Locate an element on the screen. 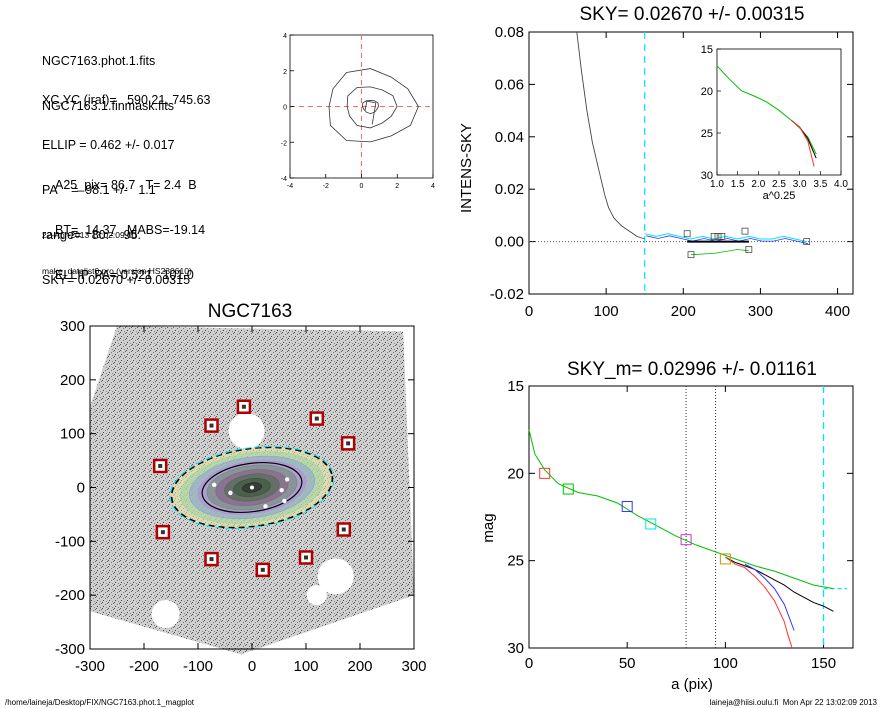  galaxy-ytick-label: -300 is located at coordinates (70, 649).